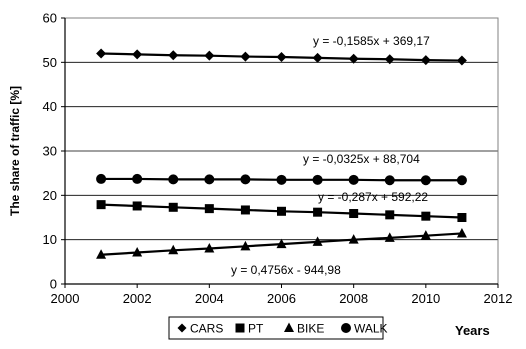 The height and width of the screenshot is (349, 526). What do you see at coordinates (353, 298) in the screenshot?
I see `x-tick-label: 2008` at bounding box center [353, 298].